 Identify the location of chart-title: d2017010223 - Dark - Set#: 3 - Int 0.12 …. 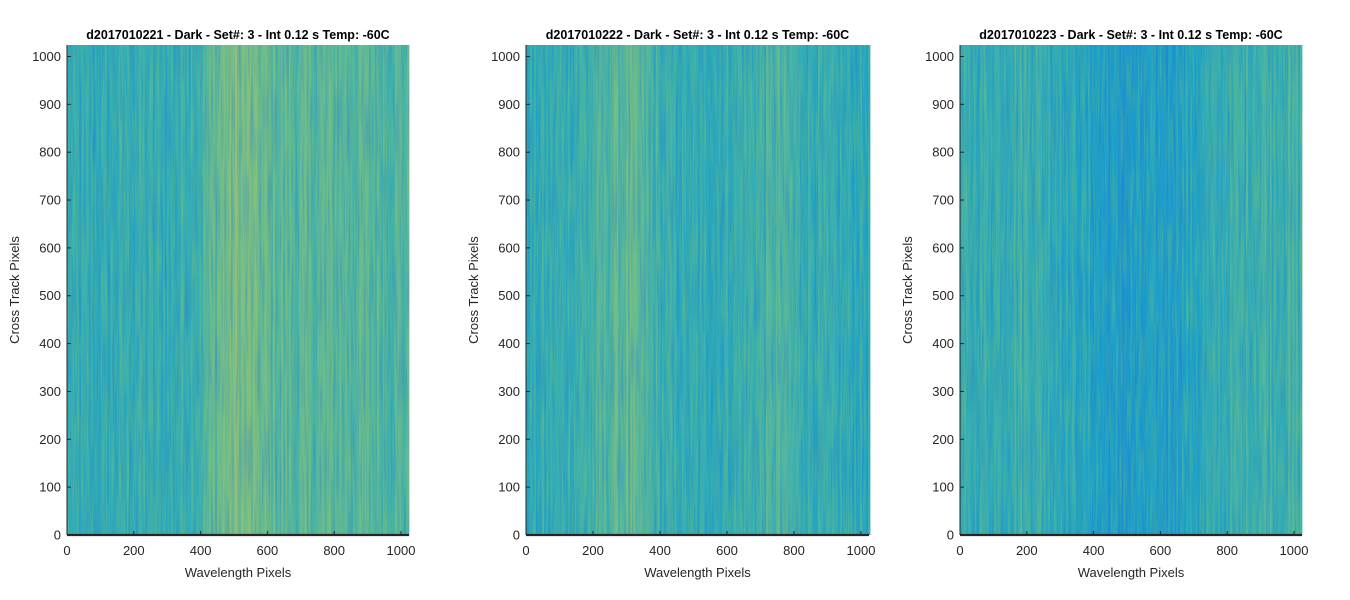
(1130, 35).